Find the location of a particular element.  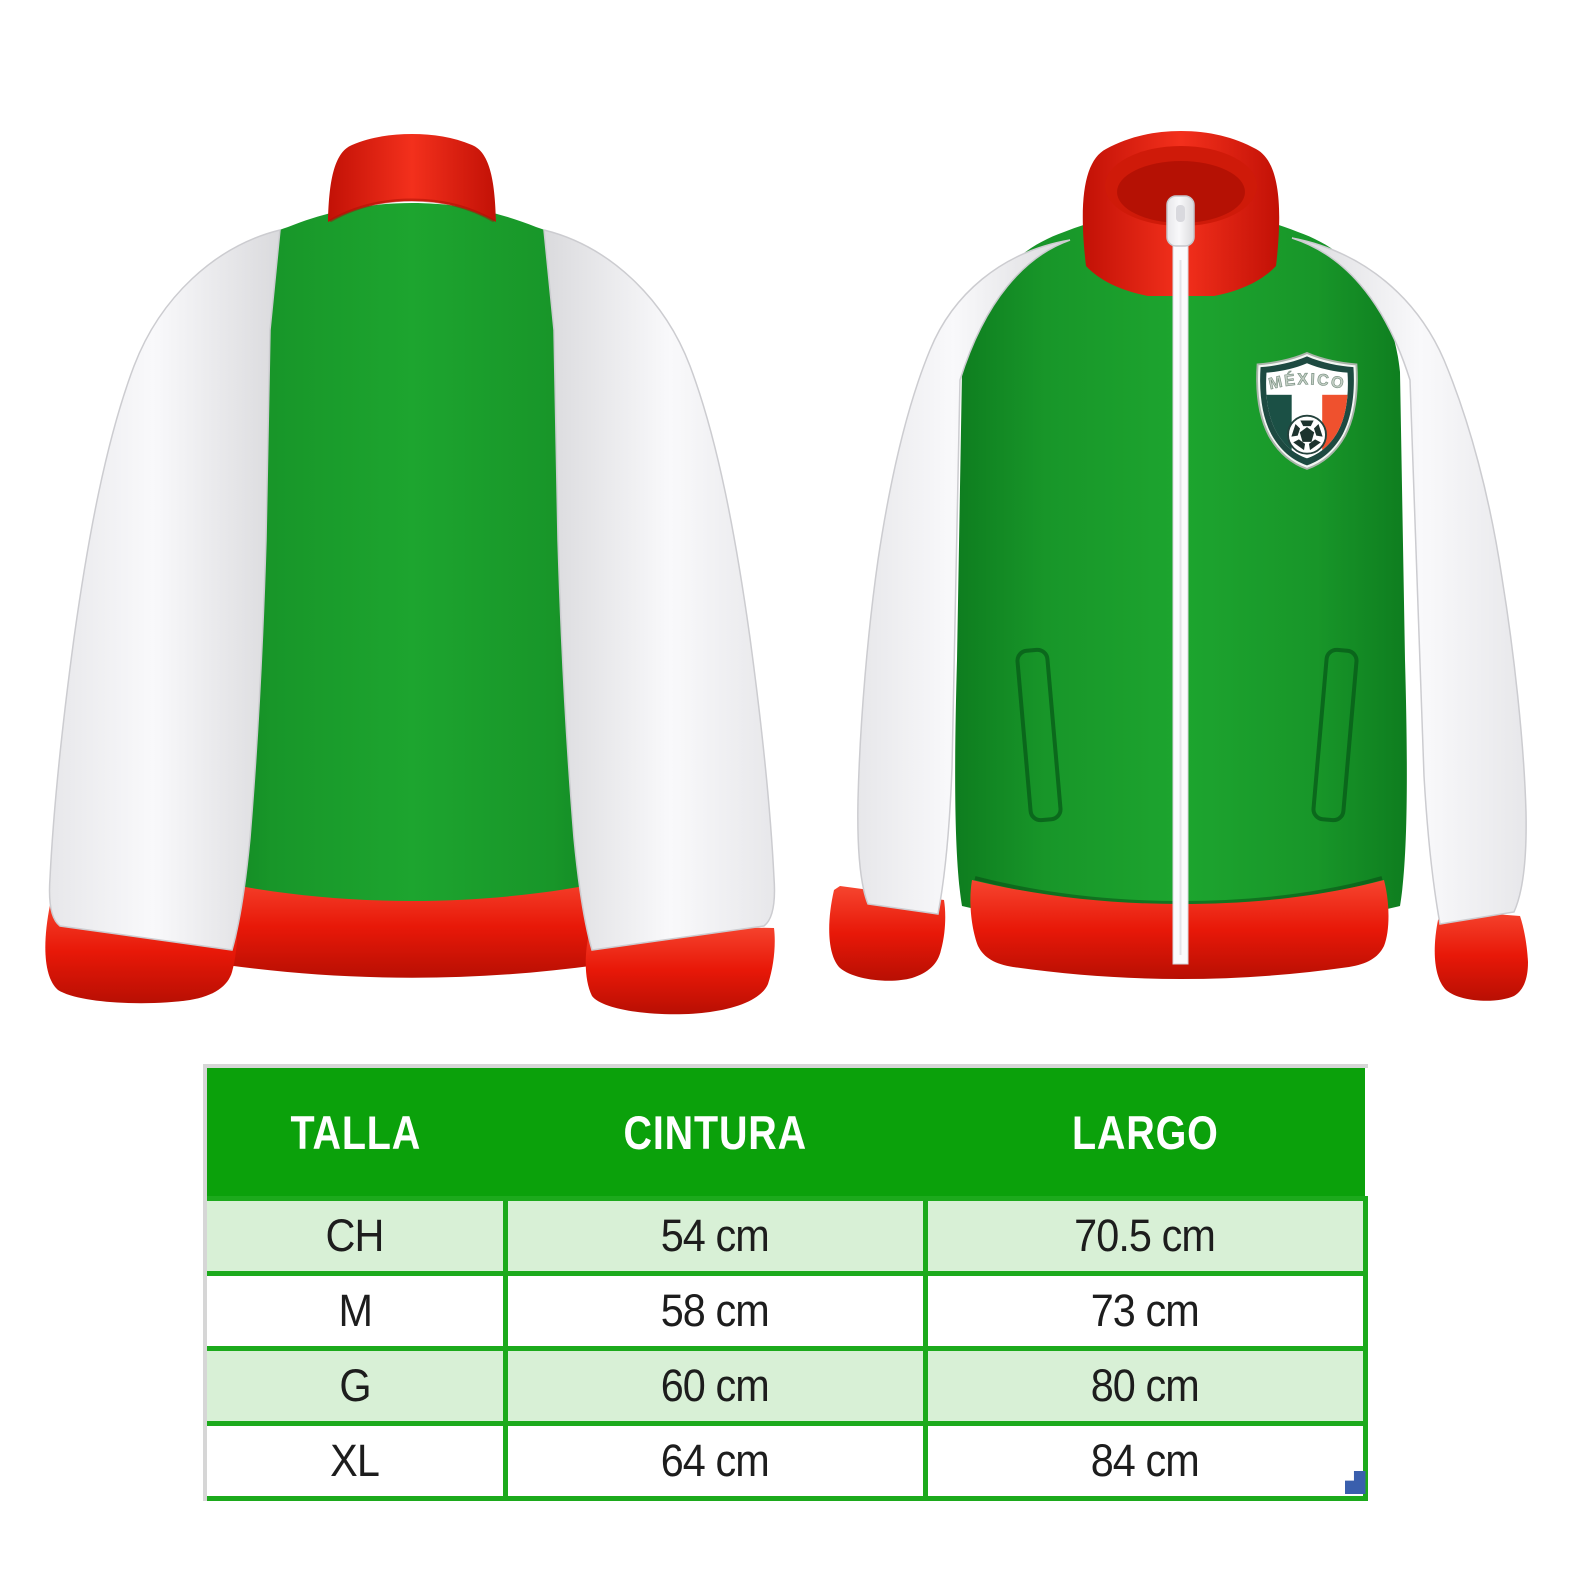

size-row-m: M 58 cm 73 cm is located at coordinates (787, 1311).